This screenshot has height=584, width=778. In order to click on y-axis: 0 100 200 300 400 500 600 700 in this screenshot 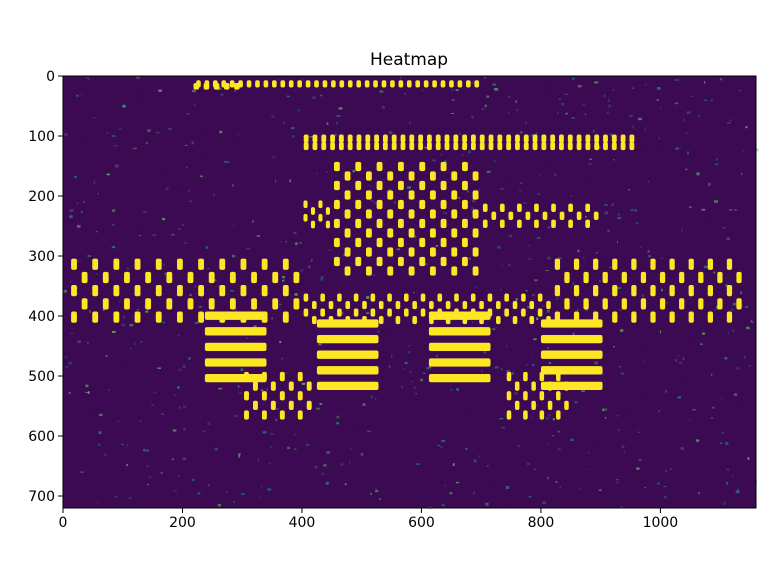, I will do `click(45, 287)`.